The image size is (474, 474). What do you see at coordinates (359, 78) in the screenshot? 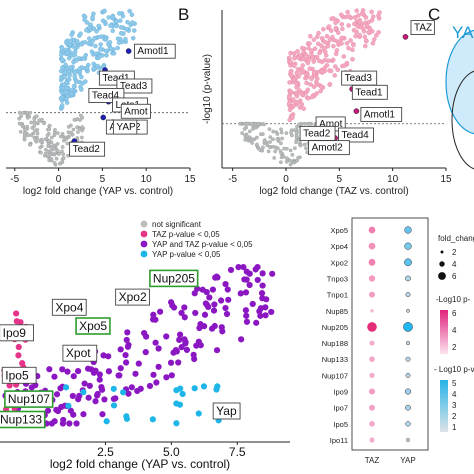
I see `gene-label: Tead3` at bounding box center [359, 78].